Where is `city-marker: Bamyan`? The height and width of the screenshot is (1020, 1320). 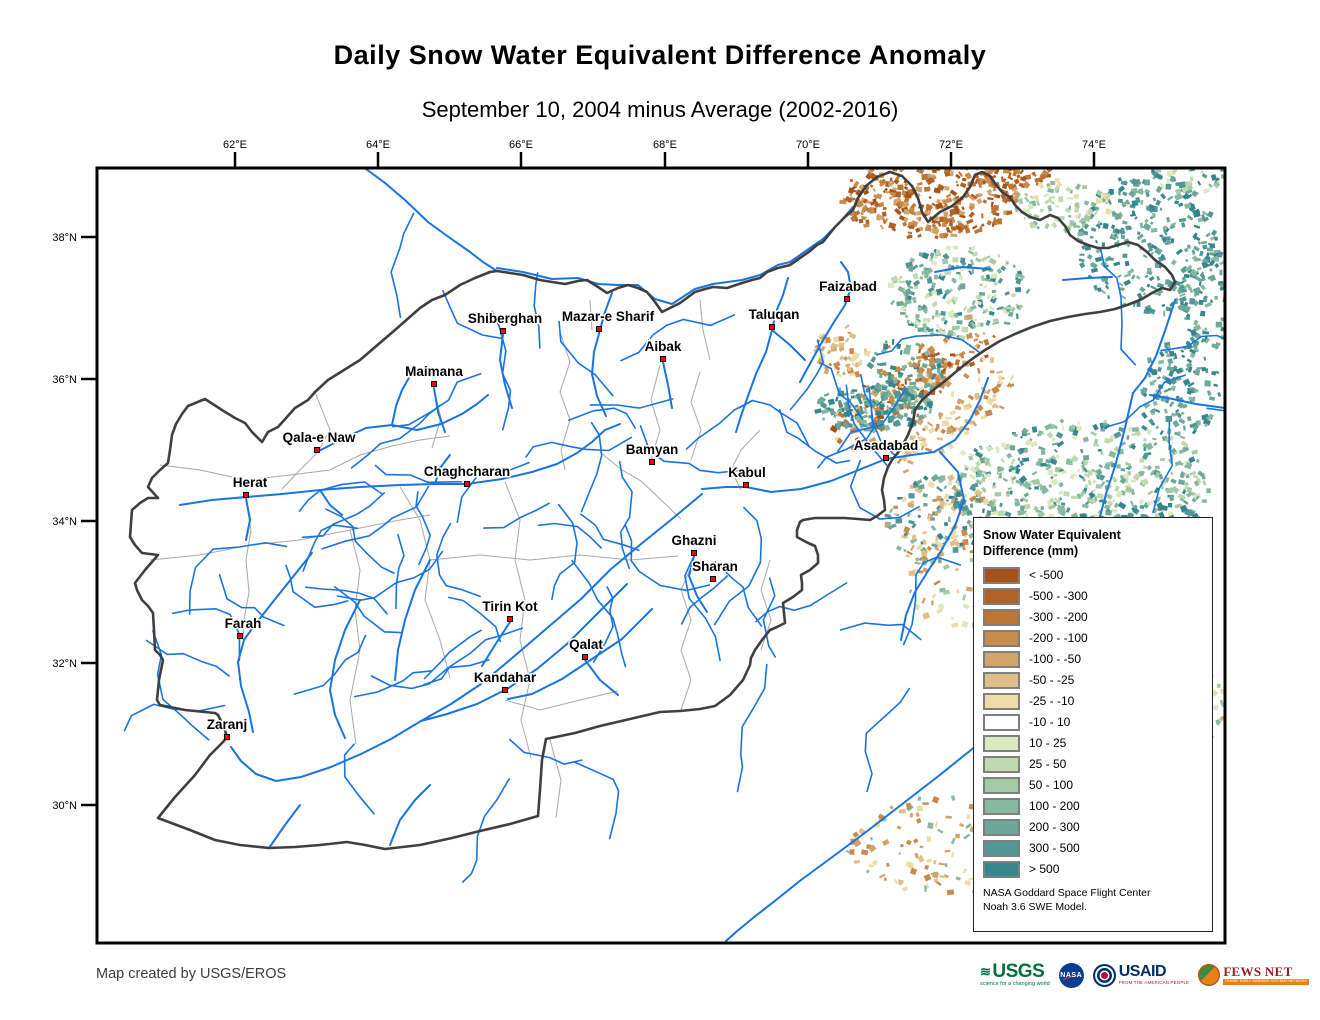
city-marker: Bamyan is located at coordinates (652, 453).